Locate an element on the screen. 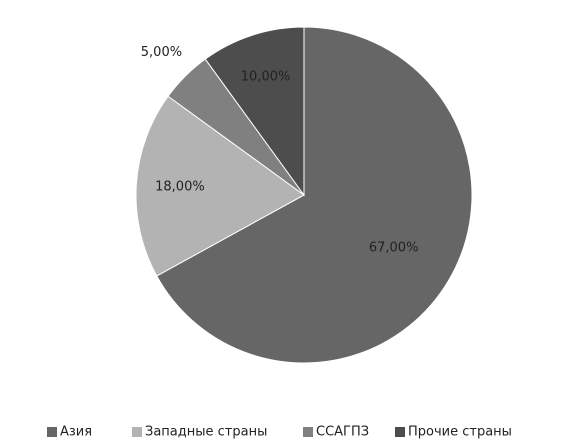 The height and width of the screenshot is (440, 585). legend-label: Прочие страны is located at coordinates (460, 432).